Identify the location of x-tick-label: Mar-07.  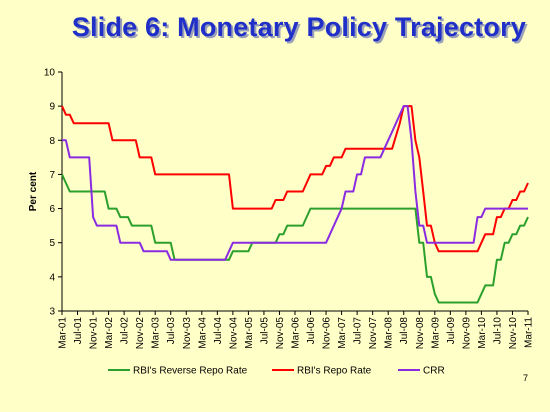
(342, 333).